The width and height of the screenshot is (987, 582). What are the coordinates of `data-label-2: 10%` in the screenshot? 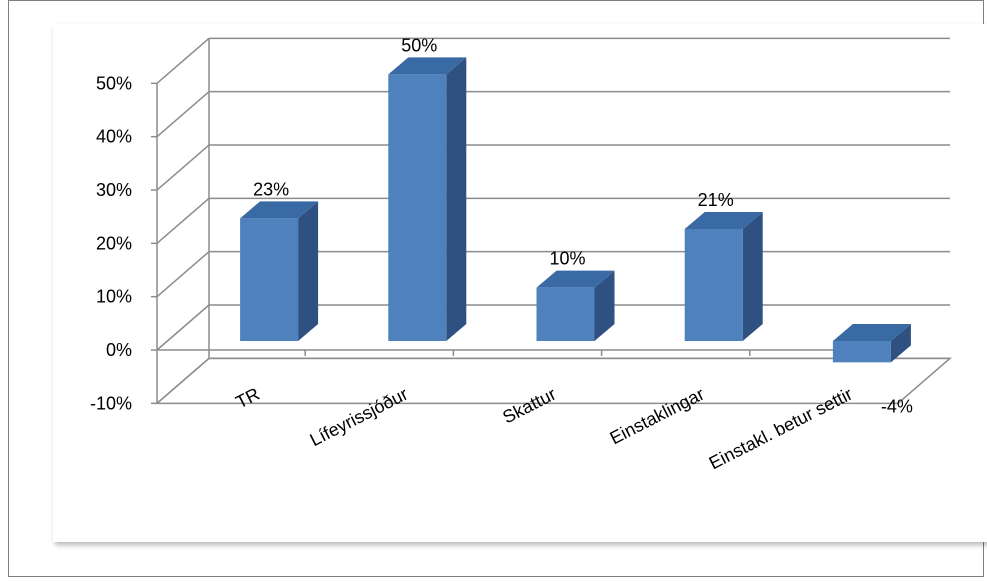 It's located at (567, 259).